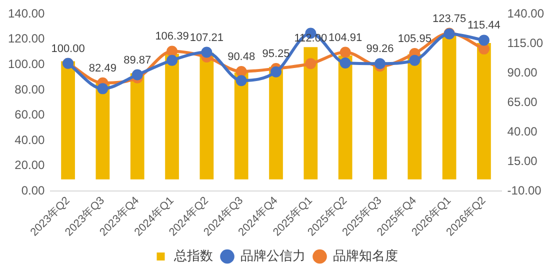 The image size is (554, 273). What do you see at coordinates (207, 38) in the screenshot?
I see `data-label: 107.21` at bounding box center [207, 38].